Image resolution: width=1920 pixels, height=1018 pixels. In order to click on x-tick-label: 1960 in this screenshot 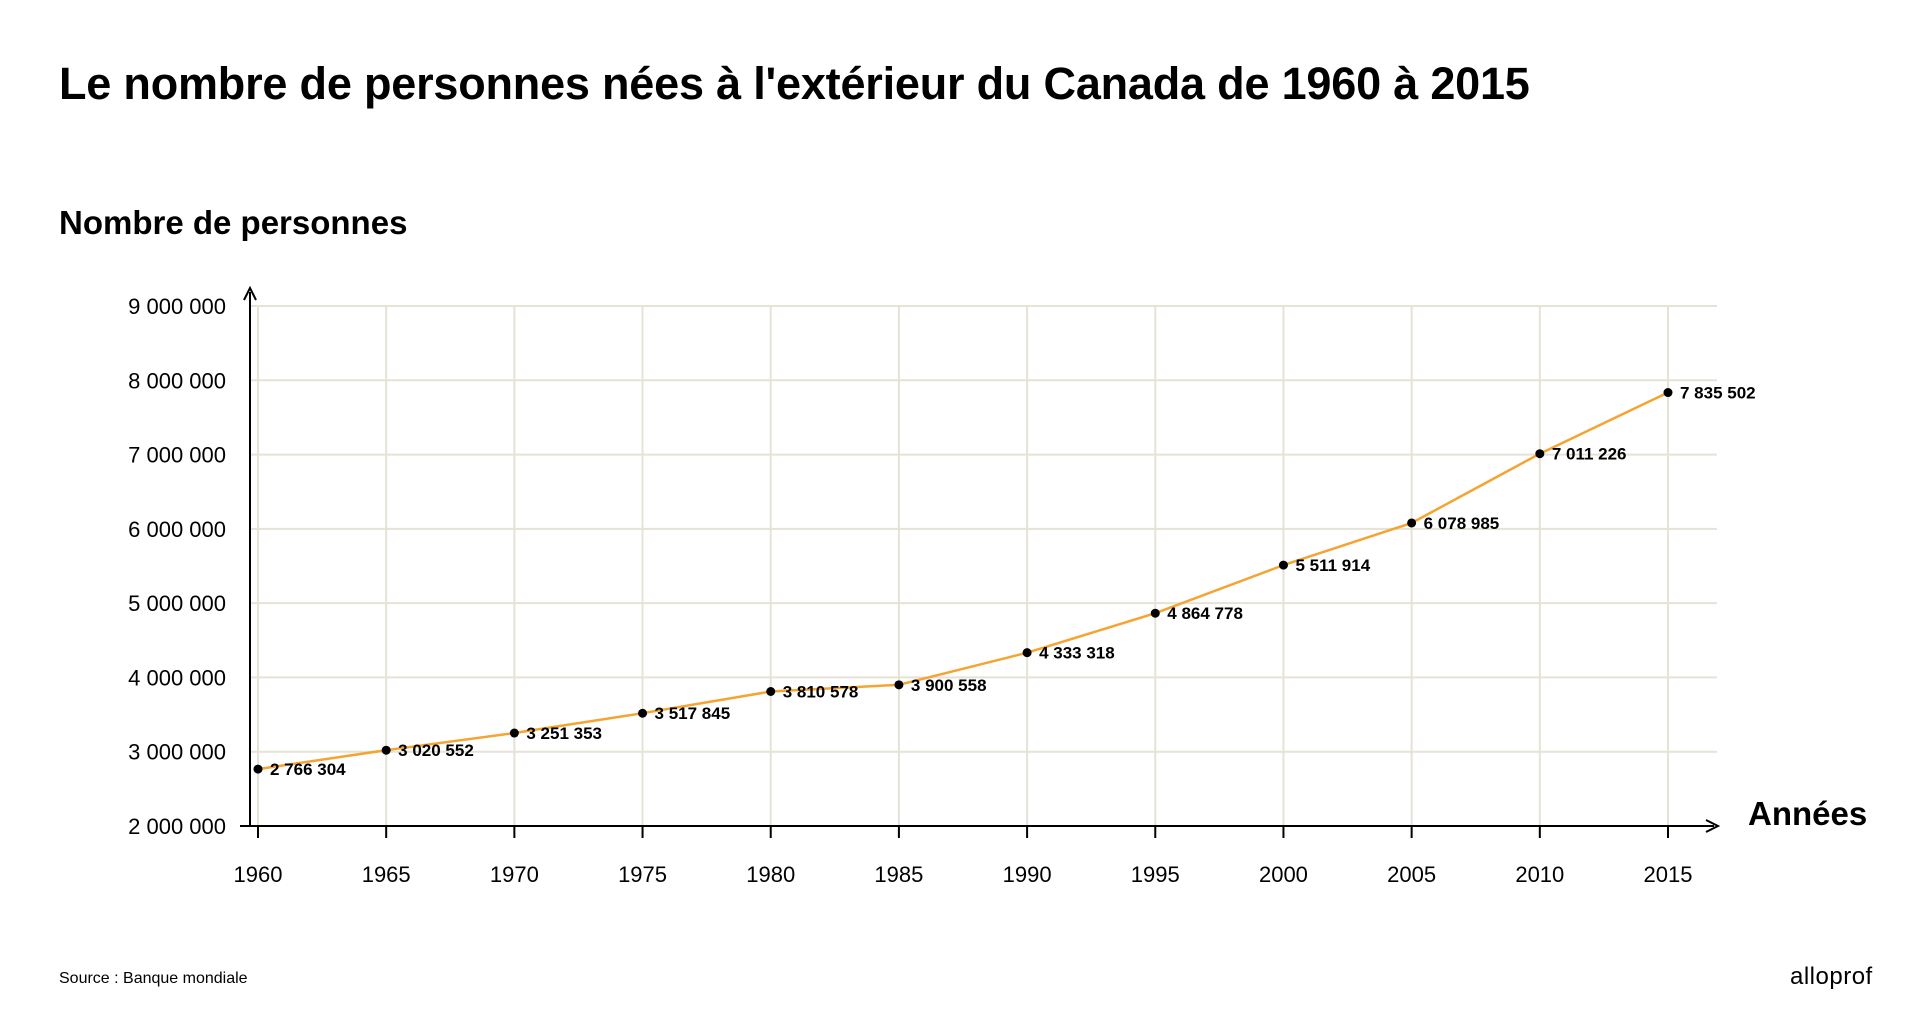, I will do `click(258, 874)`.